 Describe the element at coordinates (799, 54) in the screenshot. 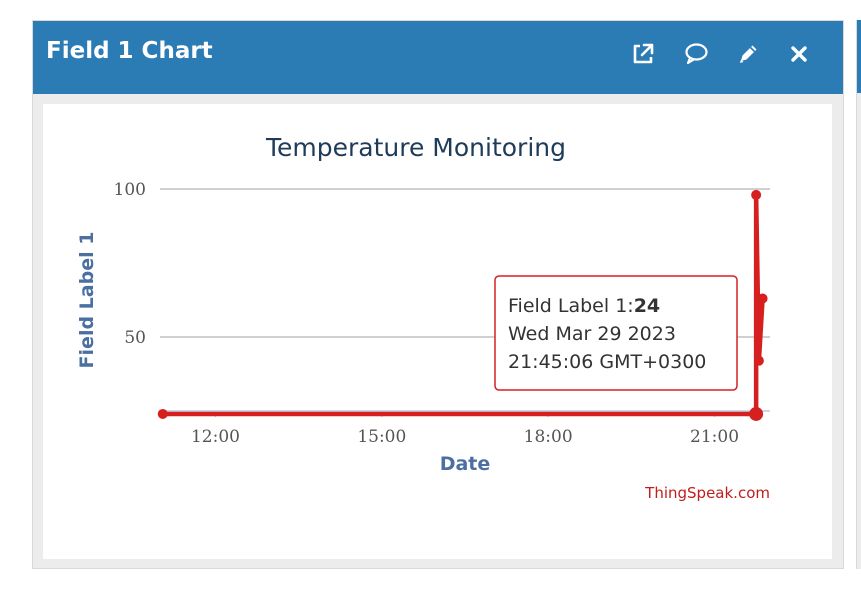

I see `close-icon` at that location.